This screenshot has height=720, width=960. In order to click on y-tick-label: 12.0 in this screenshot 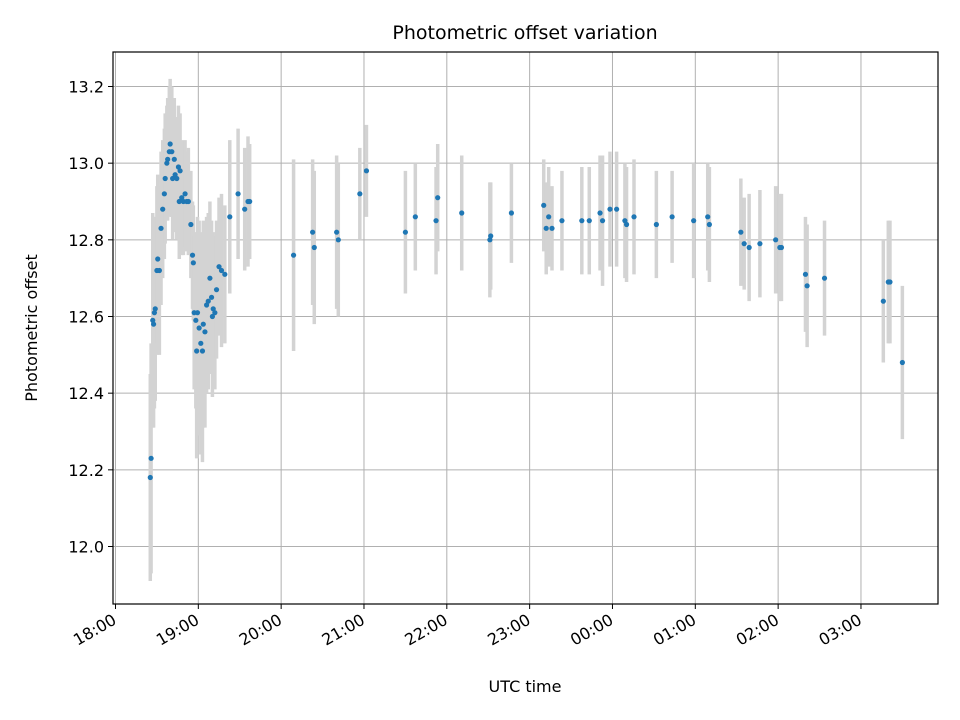, I will do `click(86, 547)`.